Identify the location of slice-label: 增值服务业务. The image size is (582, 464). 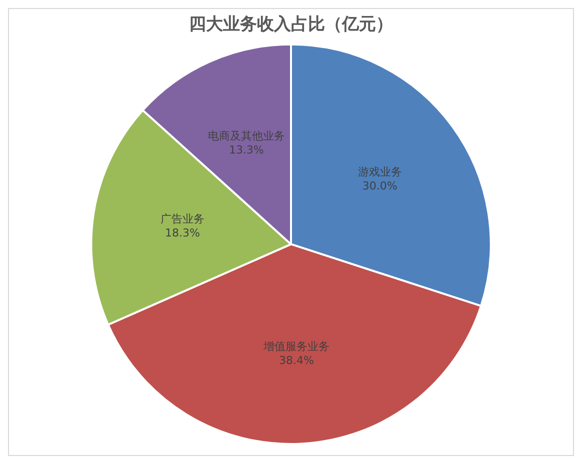
(296, 346).